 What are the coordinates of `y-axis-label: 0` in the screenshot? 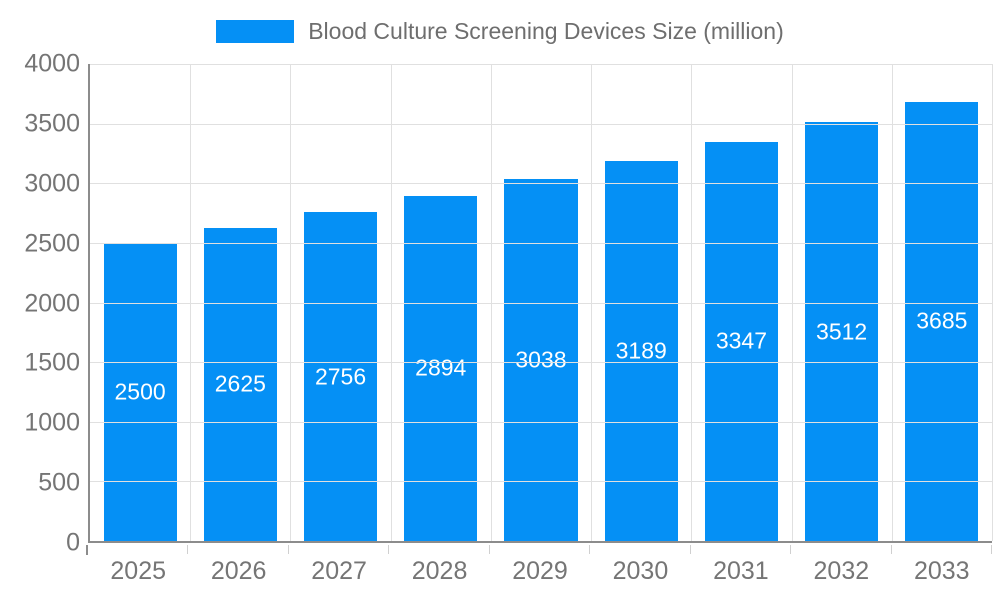 It's located at (73, 542).